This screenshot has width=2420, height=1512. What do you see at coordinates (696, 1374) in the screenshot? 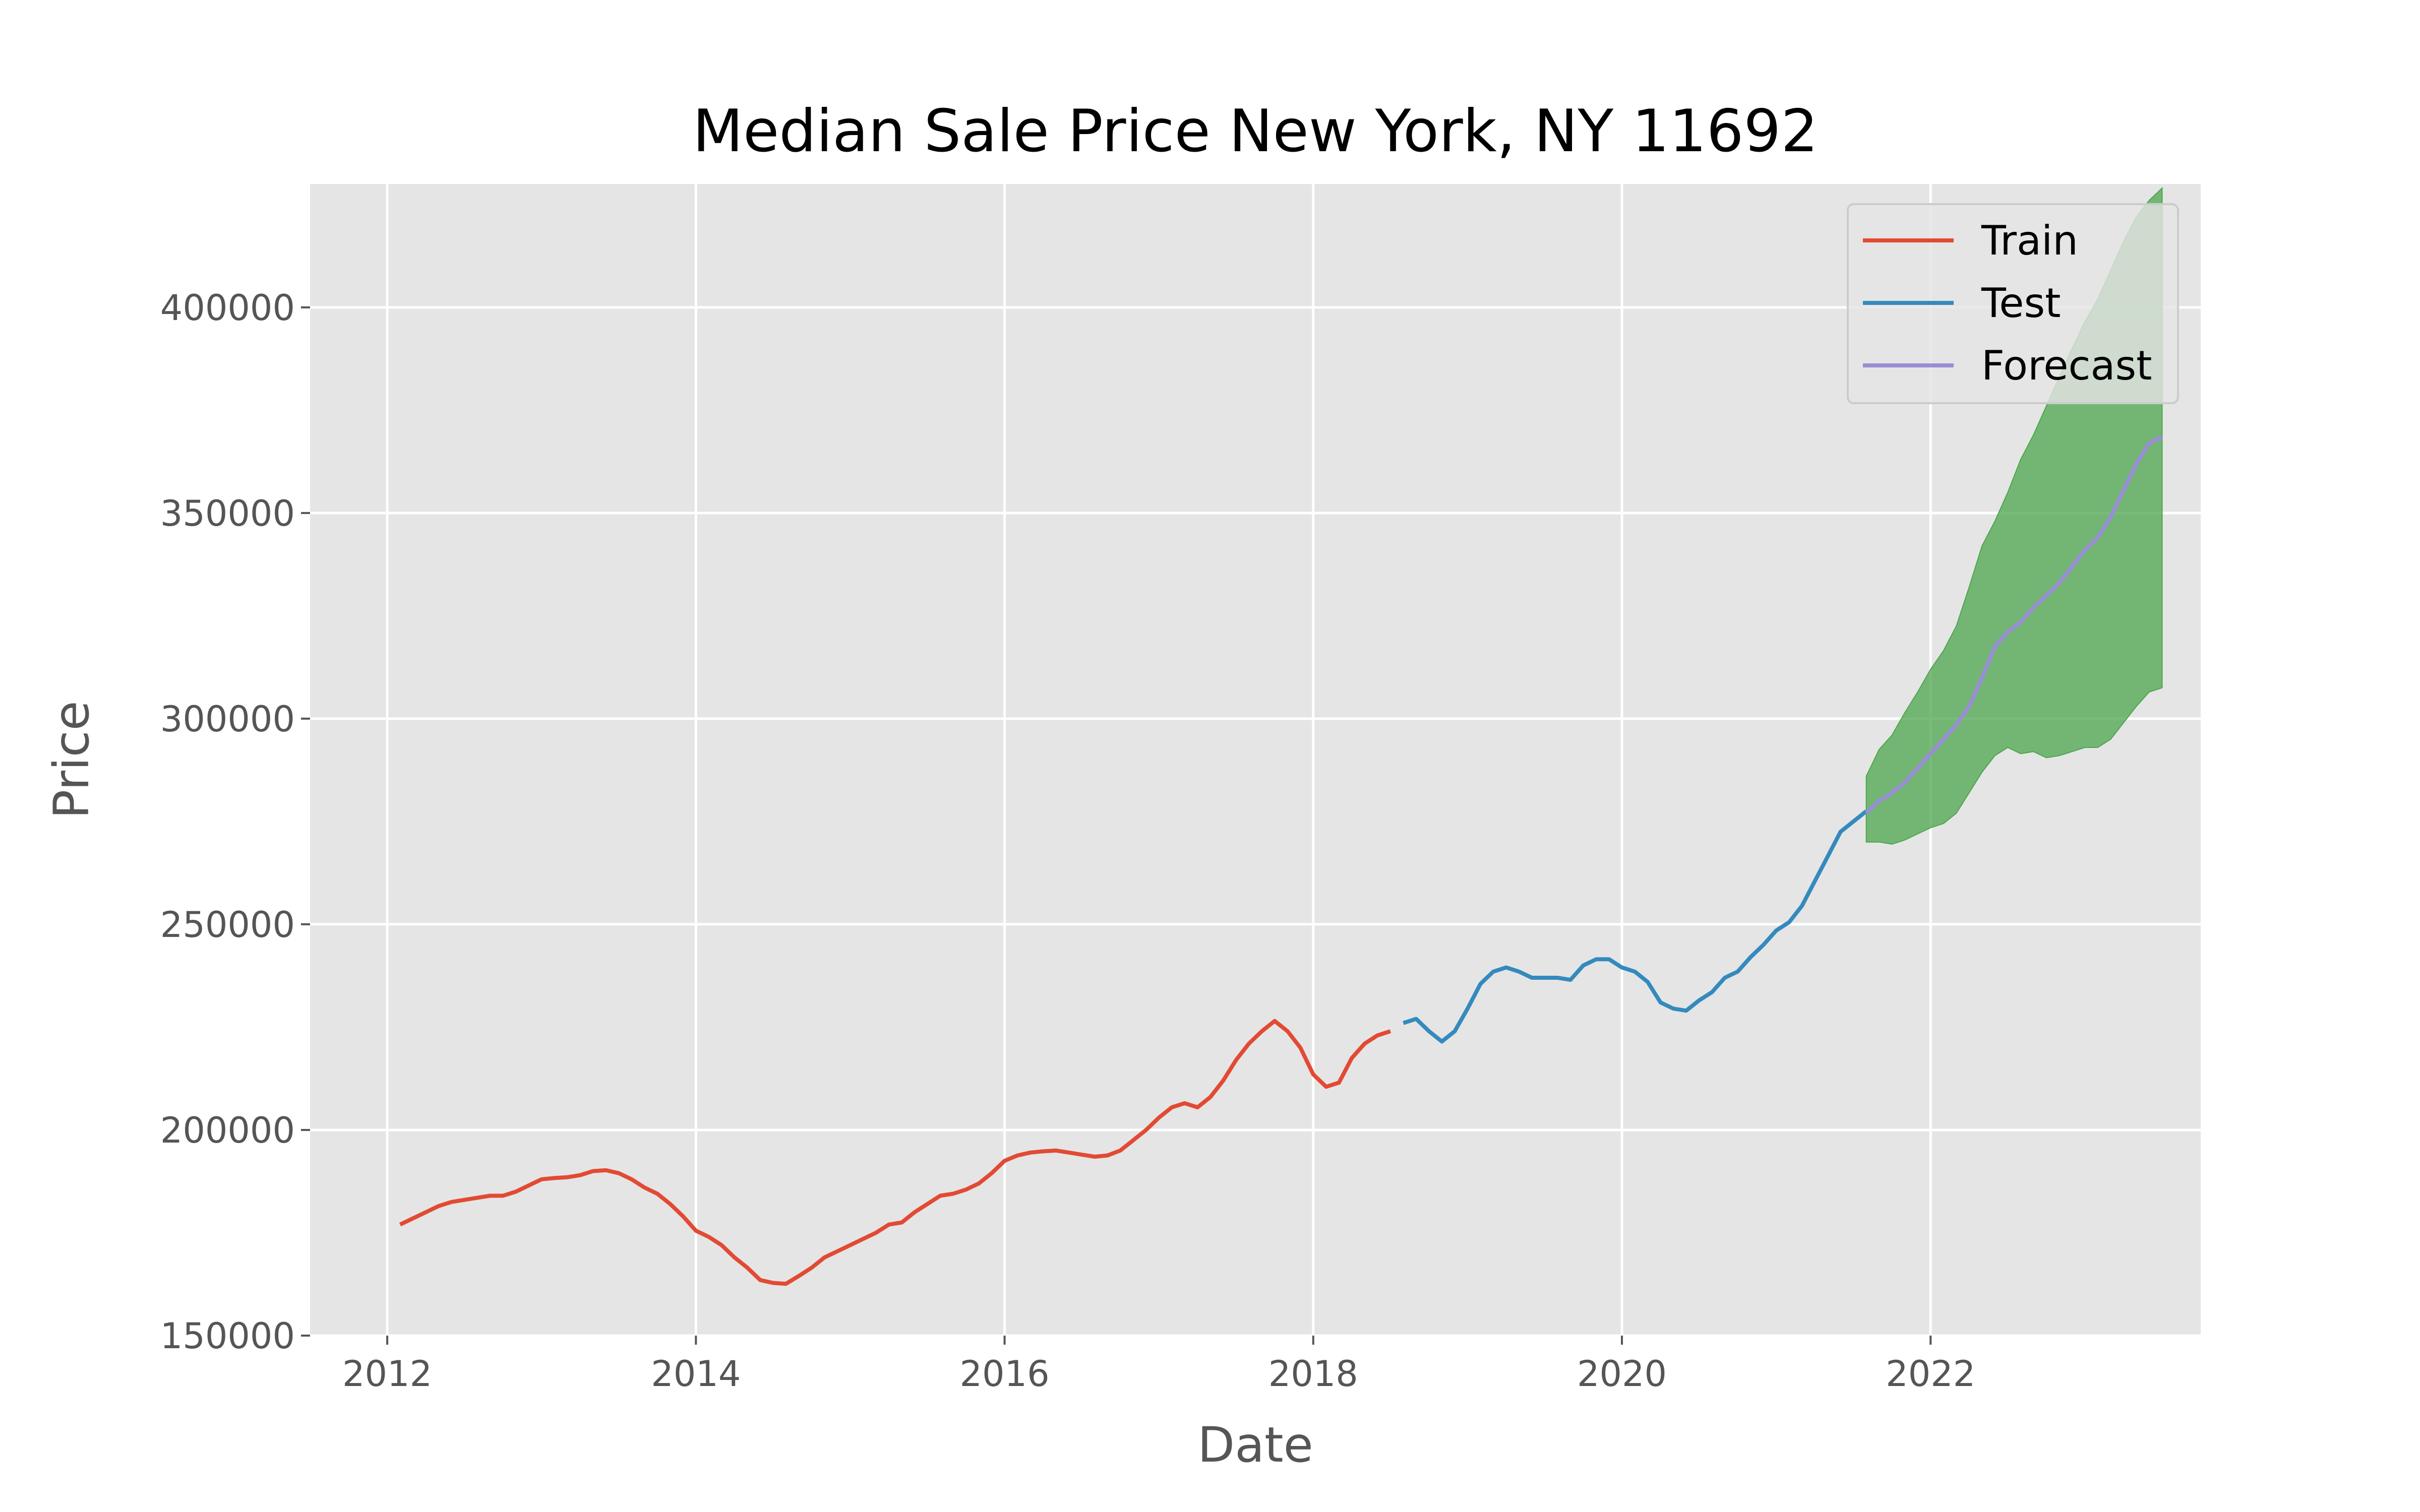
I see `x-tick-label: 2014` at bounding box center [696, 1374].